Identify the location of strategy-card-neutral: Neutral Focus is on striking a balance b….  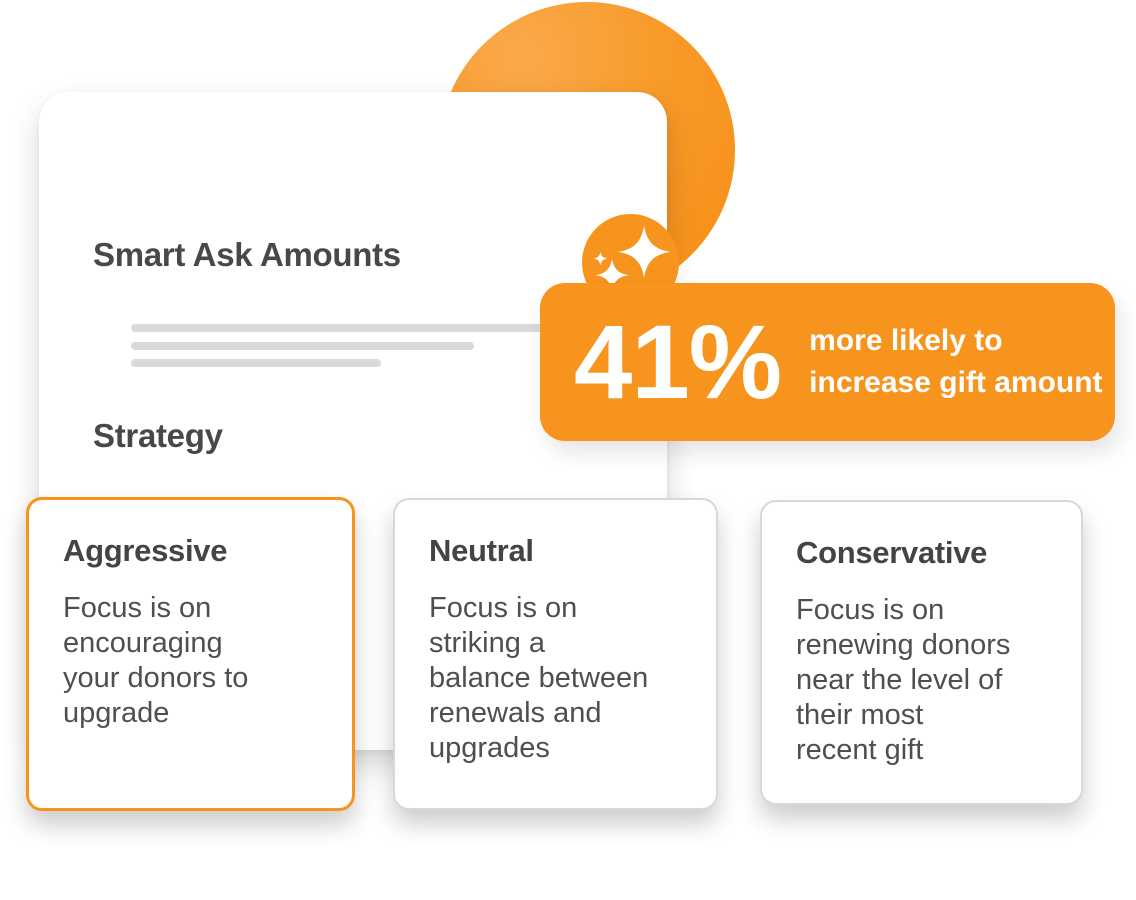
(555, 654).